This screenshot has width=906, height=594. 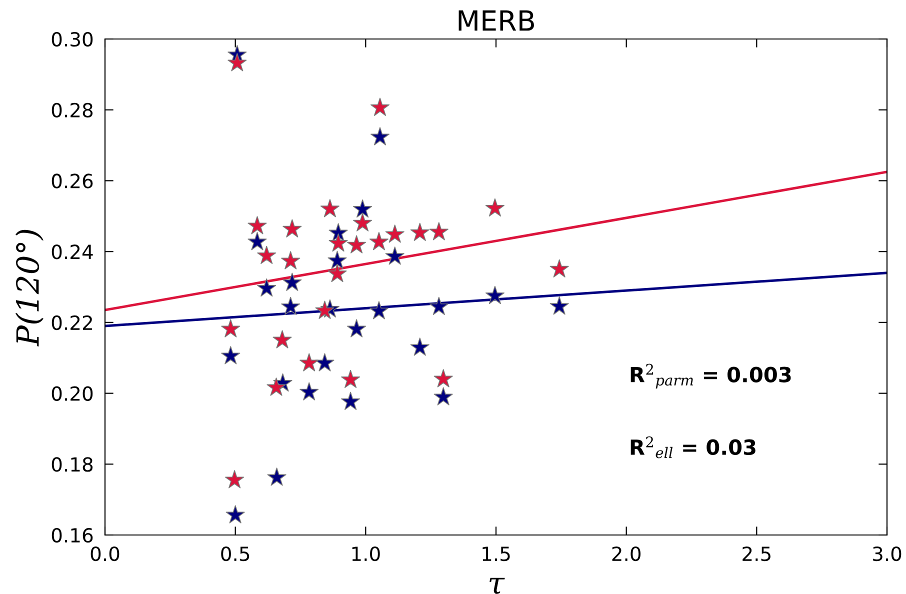 I want to click on y-tick-label: 0.22, so click(x=72, y=322).